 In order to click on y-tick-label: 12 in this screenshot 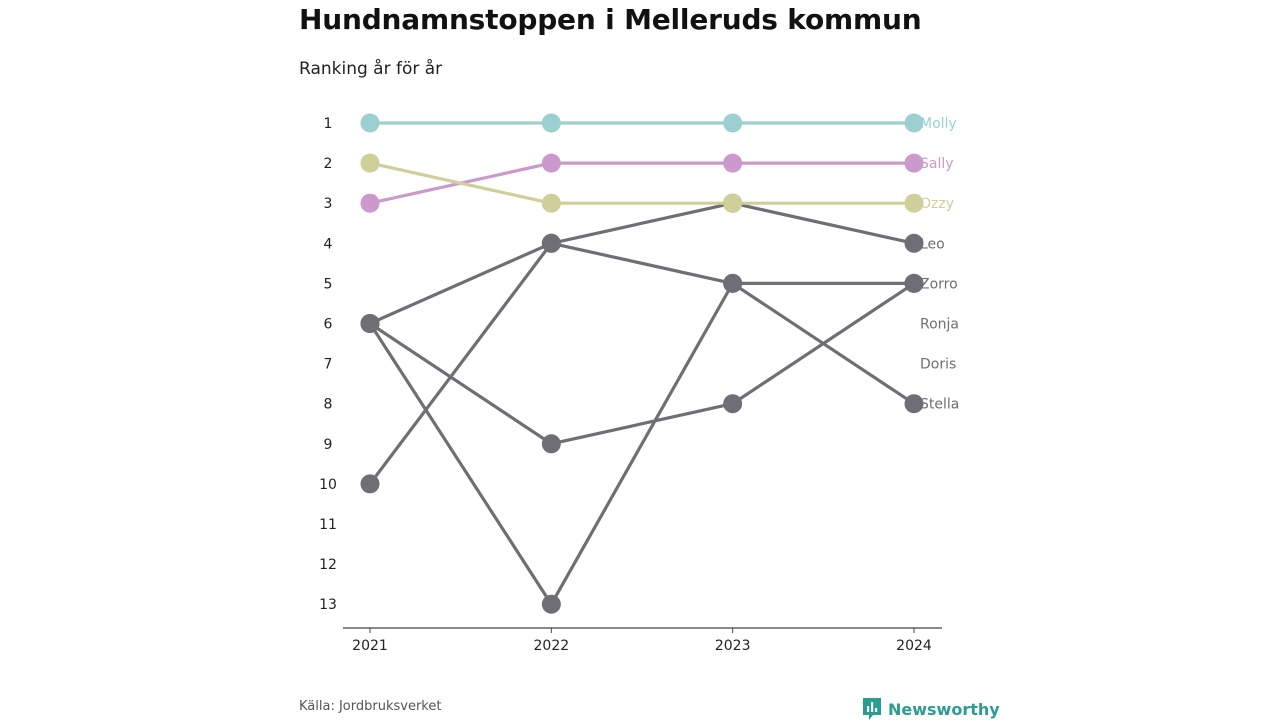, I will do `click(328, 565)`.